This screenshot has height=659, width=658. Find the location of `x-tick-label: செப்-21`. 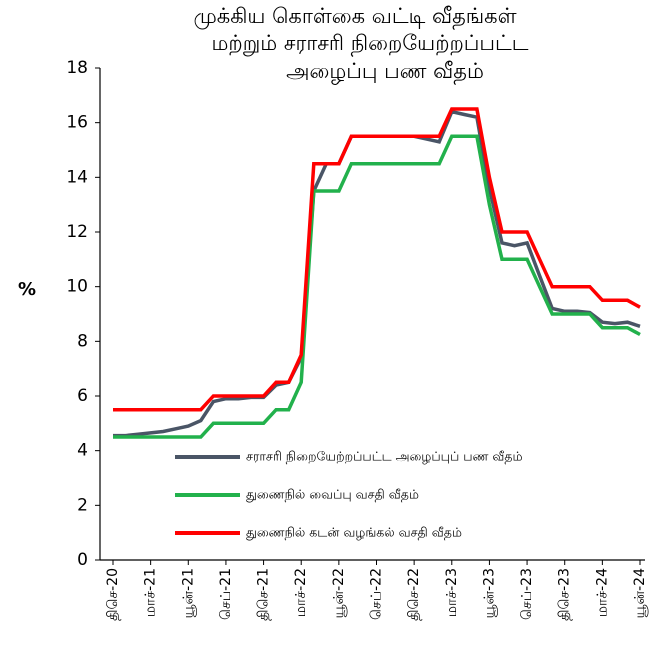

x-tick-label: செப்-21 is located at coordinates (226, 594).